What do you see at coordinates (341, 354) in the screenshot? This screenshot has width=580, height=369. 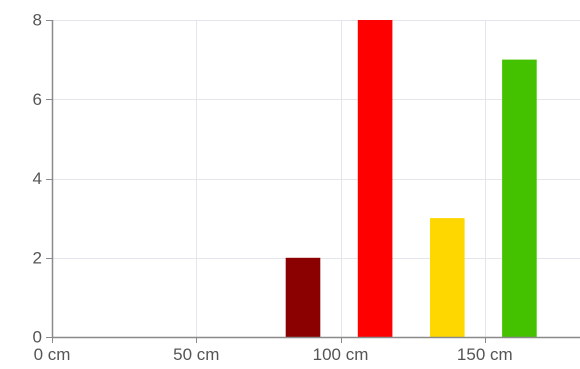 I see `x-tick-label: 100 cm` at bounding box center [341, 354].